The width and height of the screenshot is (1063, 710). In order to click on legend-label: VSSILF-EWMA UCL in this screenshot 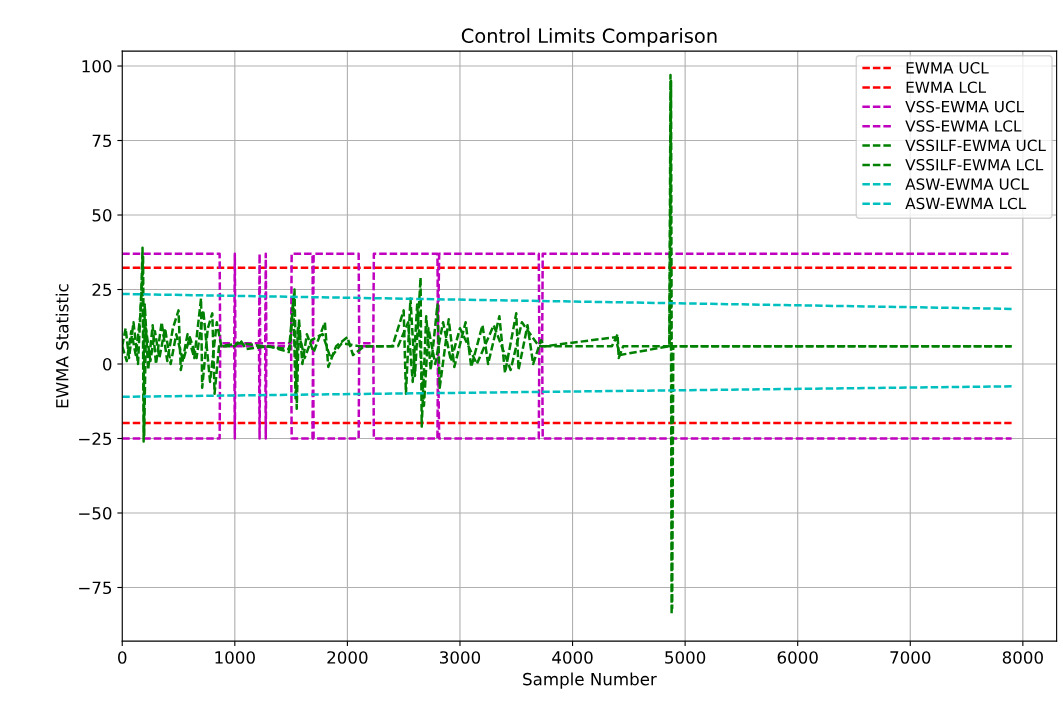, I will do `click(975, 145)`.